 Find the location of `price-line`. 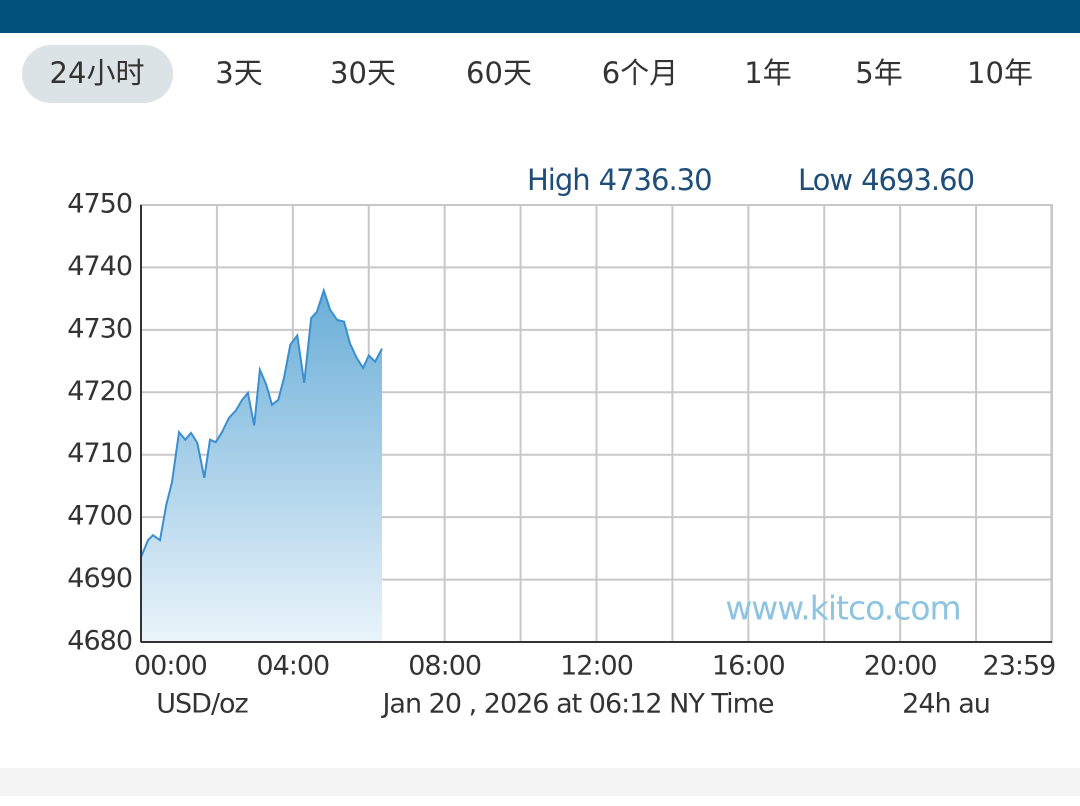

price-line is located at coordinates (261, 422).